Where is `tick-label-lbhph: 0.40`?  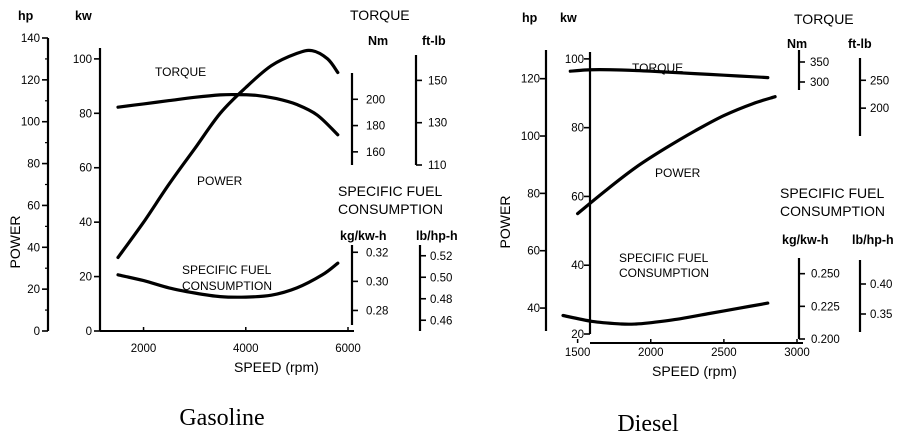
tick-label-lbhph: 0.40 is located at coordinates (881, 285).